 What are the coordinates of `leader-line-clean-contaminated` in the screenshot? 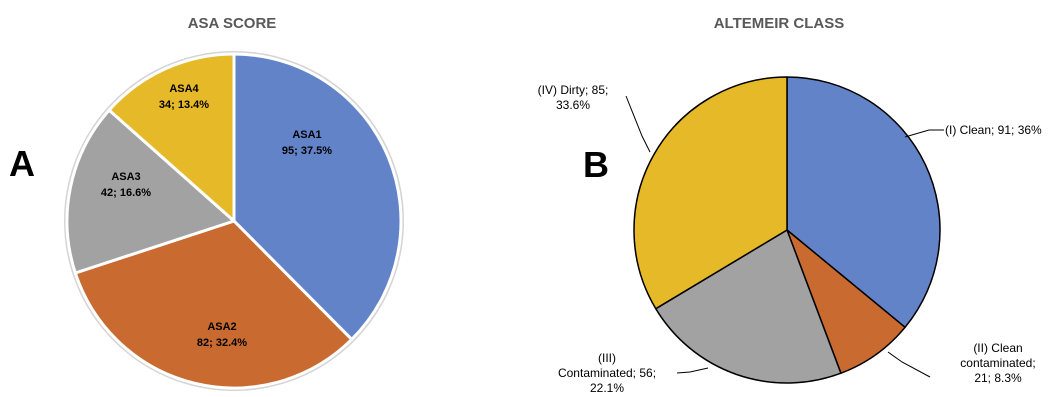 It's located at (909, 364).